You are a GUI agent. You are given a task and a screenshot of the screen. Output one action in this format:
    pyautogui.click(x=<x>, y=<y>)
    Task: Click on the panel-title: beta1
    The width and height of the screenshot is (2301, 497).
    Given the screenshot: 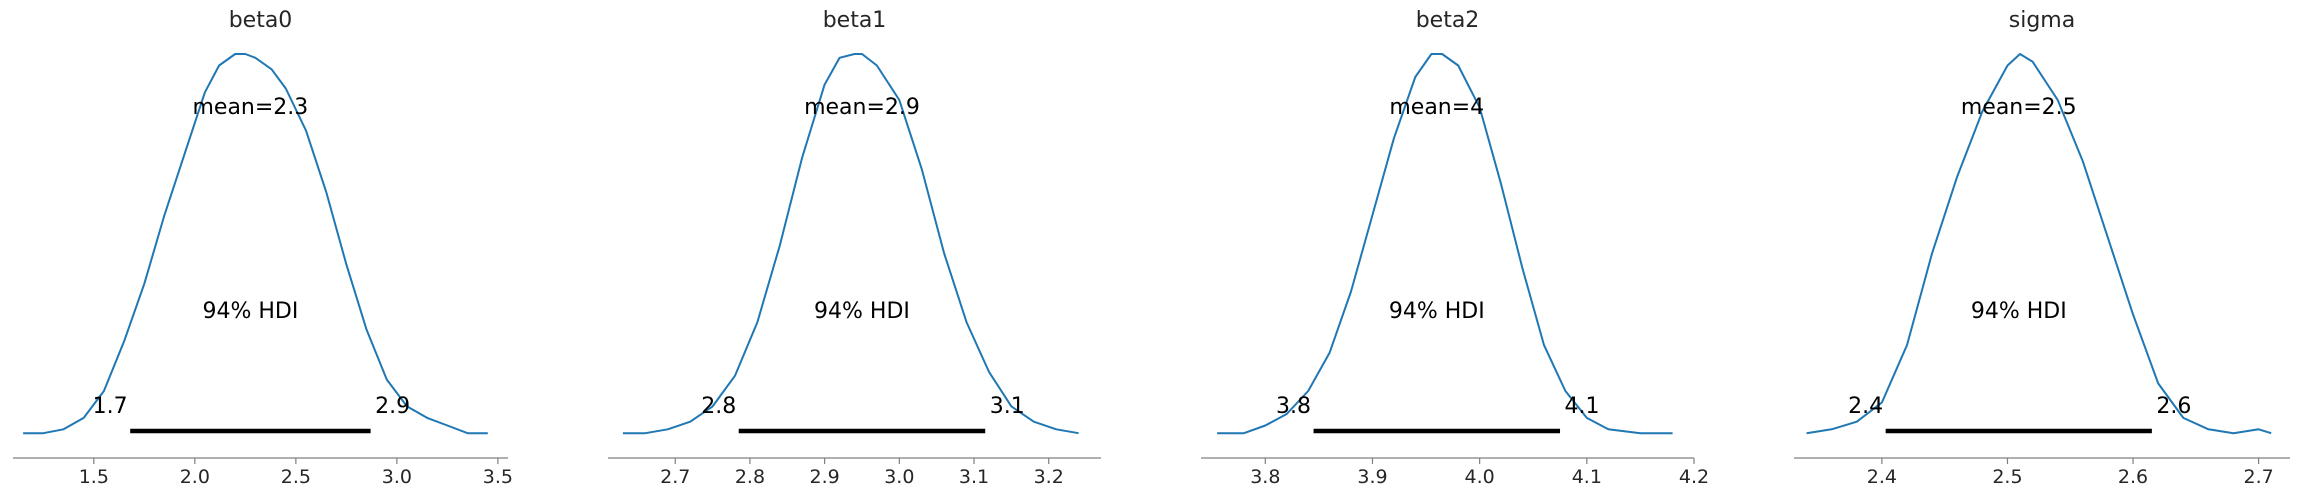 What is the action you would take?
    pyautogui.click(x=855, y=20)
    